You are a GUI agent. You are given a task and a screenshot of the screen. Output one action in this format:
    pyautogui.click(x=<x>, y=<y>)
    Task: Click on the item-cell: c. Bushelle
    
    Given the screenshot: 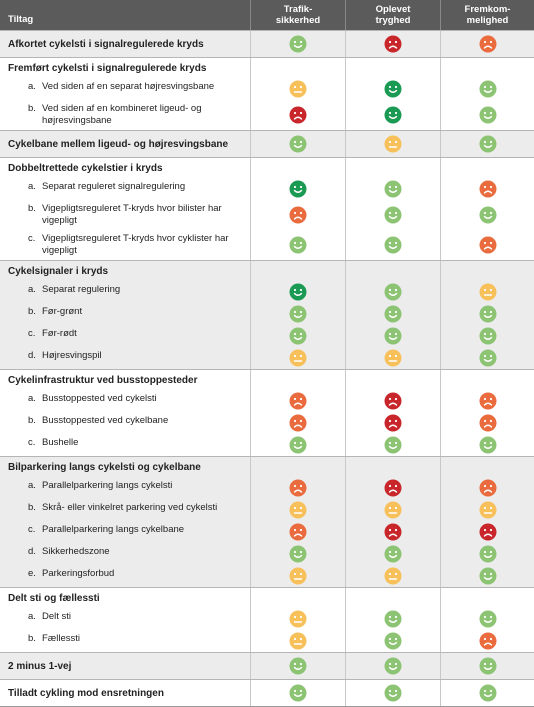 What is the action you would take?
    pyautogui.click(x=125, y=445)
    